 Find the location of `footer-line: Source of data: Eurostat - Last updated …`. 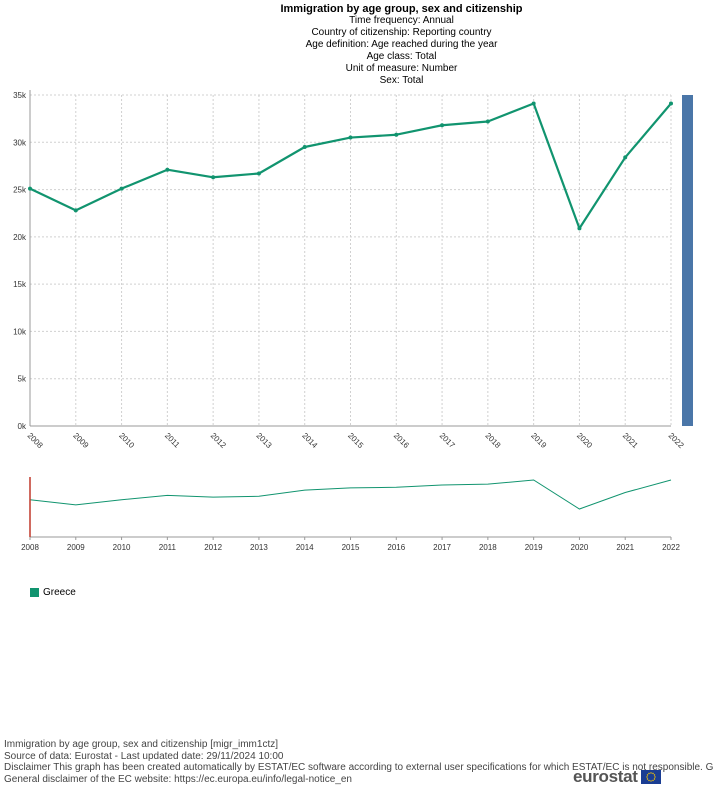

footer-line: Source of data: Eurostat - Last updated … is located at coordinates (144, 756).